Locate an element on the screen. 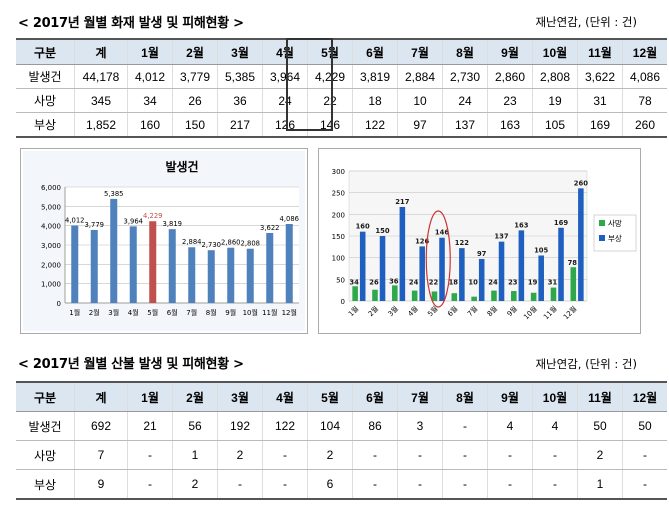  legend-swatch-death is located at coordinates (602, 223).